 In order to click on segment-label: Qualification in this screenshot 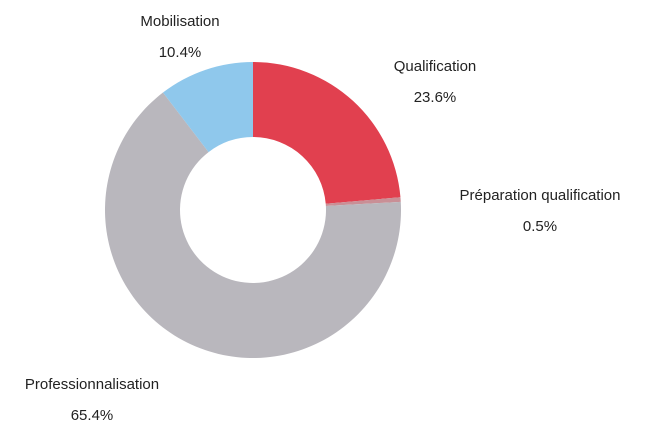, I will do `click(435, 66)`.